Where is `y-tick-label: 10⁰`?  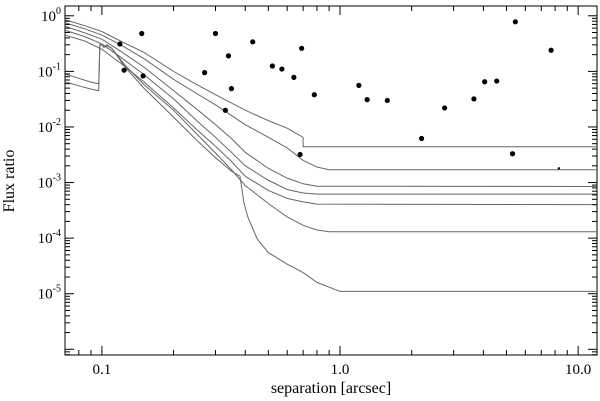 y-tick-label: 10⁰ is located at coordinates (51, 15).